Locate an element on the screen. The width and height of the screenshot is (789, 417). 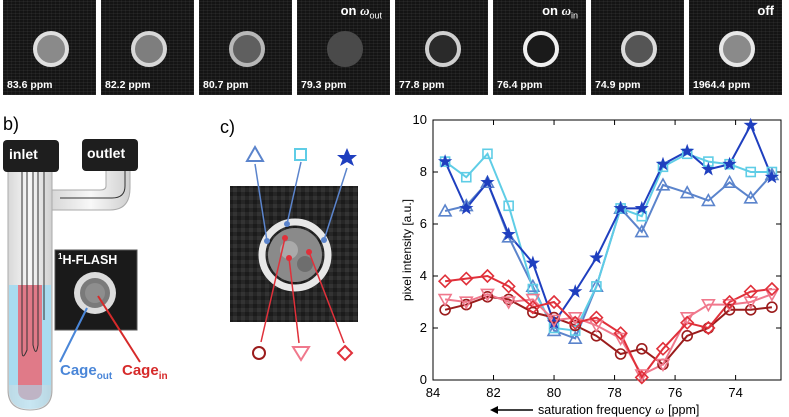
x-axis-arrowhead is located at coordinates (494, 410).